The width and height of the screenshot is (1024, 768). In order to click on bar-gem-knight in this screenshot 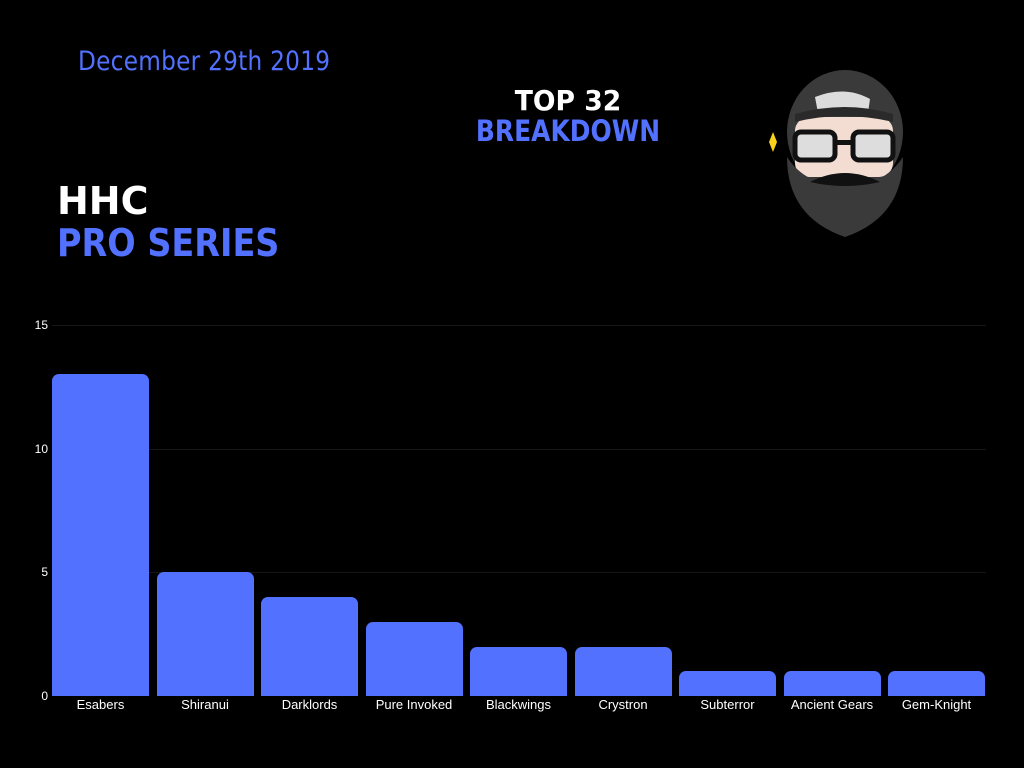, I will do `click(936, 683)`.